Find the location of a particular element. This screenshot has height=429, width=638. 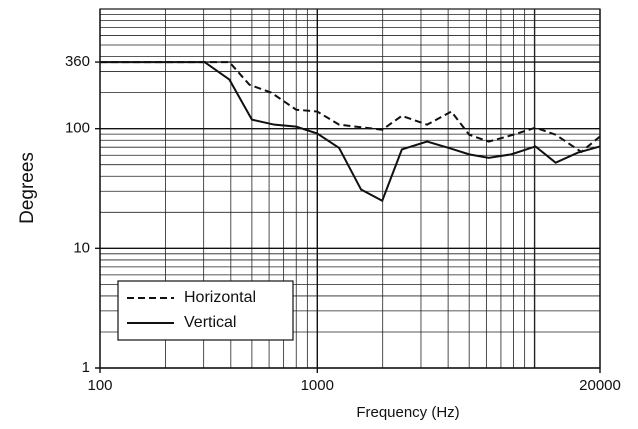

y-tick-label: 1 is located at coordinates (86, 367).